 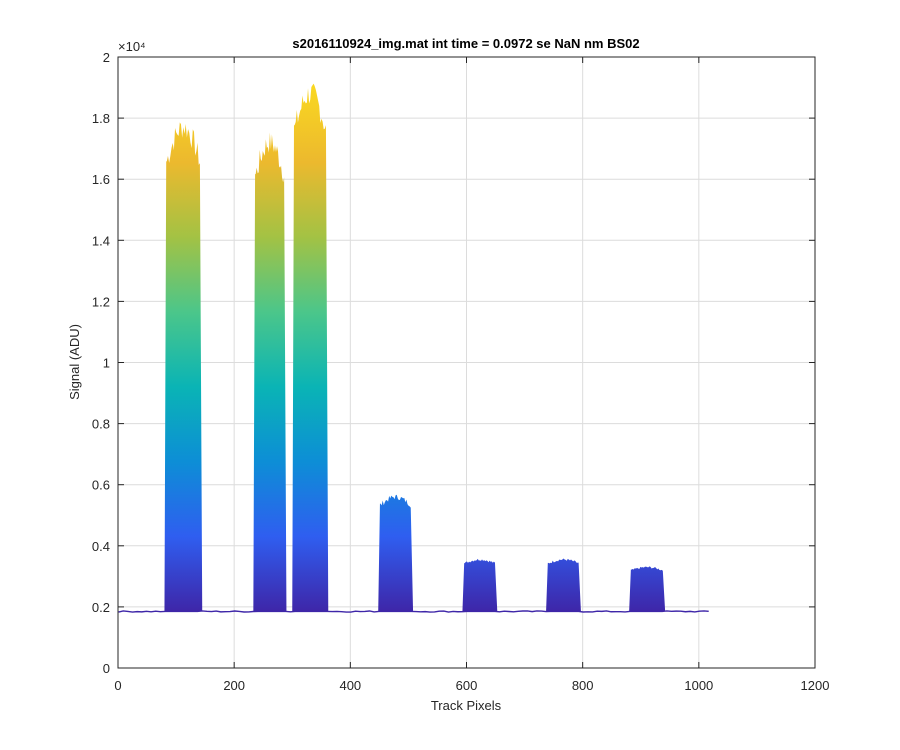 What do you see at coordinates (106, 57) in the screenshot?
I see `y-tick-label: 2` at bounding box center [106, 57].